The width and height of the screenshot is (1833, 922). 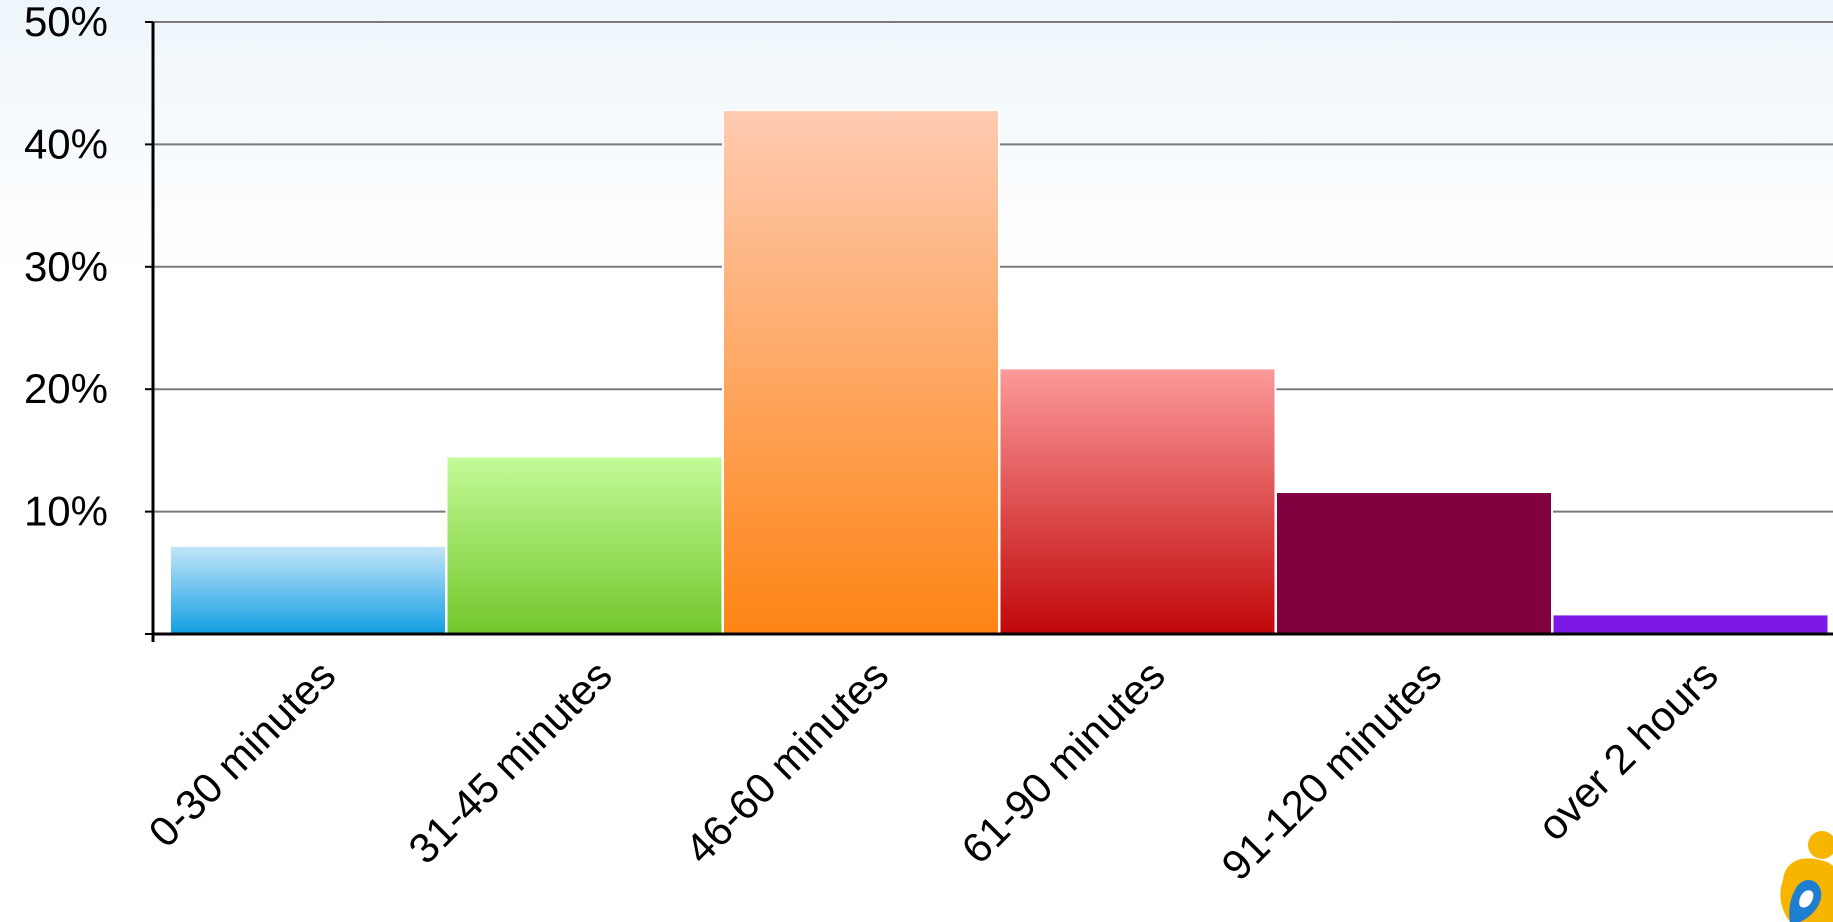 I want to click on person-logo-icon, so click(x=1806, y=876).